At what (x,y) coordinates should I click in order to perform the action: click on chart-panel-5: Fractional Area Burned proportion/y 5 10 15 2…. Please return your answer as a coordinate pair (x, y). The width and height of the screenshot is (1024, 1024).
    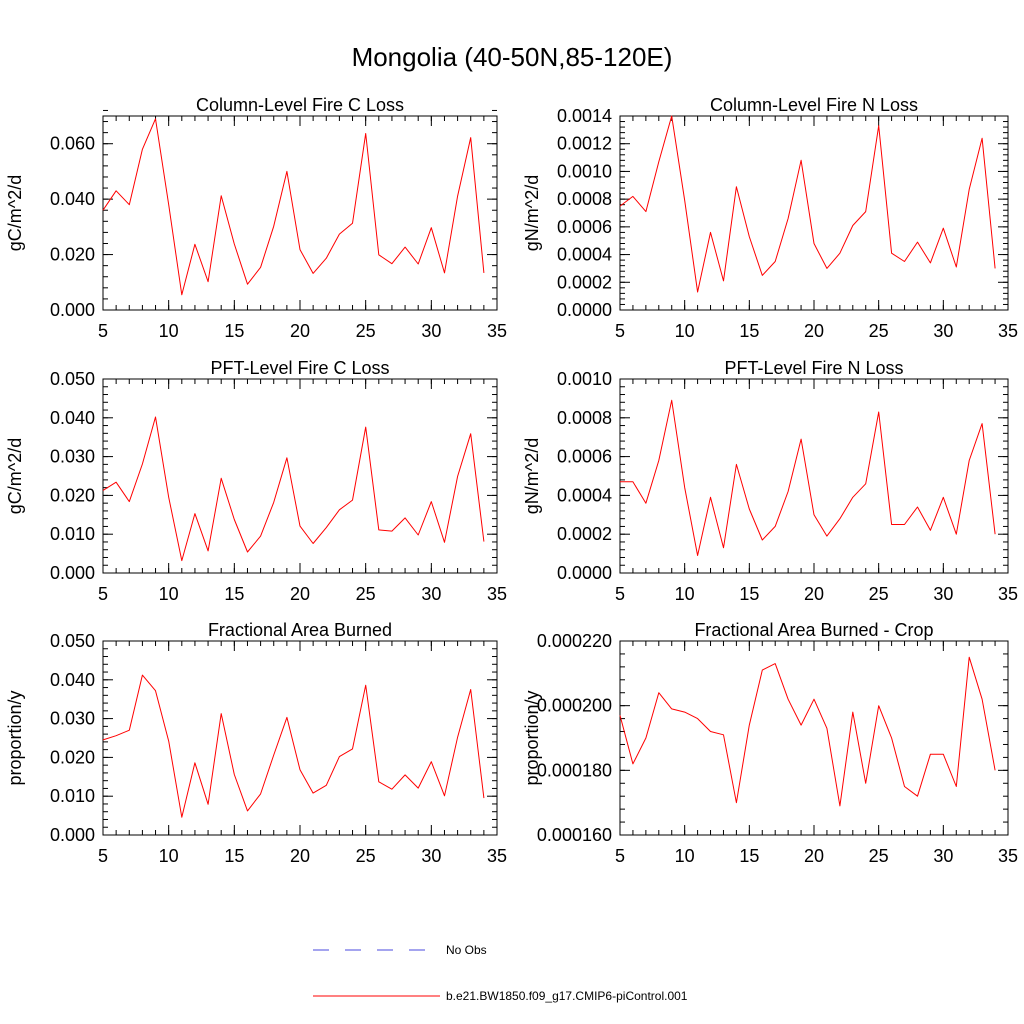
    Looking at the image, I should click on (256, 743).